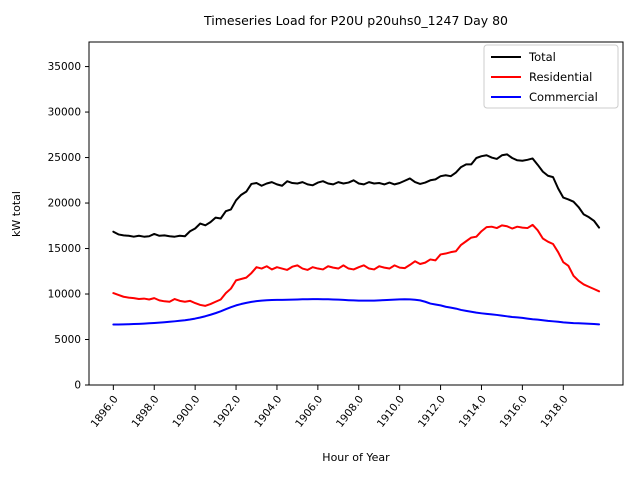  I want to click on legend-label-commercial: Commercial, so click(563, 97).